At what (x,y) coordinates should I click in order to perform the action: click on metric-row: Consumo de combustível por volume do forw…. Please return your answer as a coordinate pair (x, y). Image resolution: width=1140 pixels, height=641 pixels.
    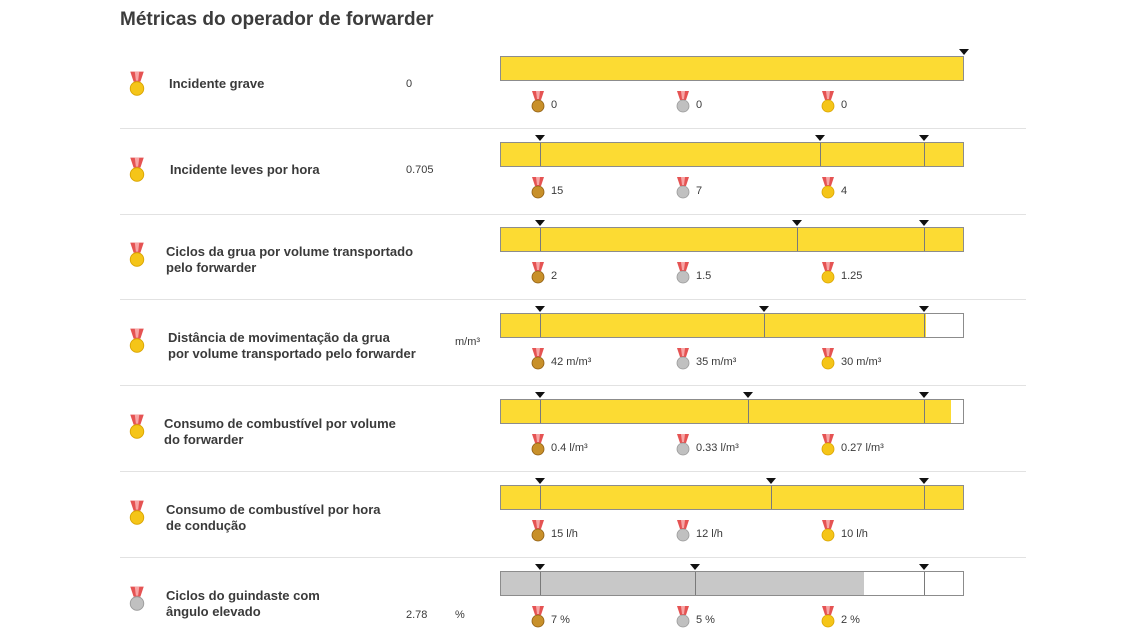
    Looking at the image, I should click on (570, 429).